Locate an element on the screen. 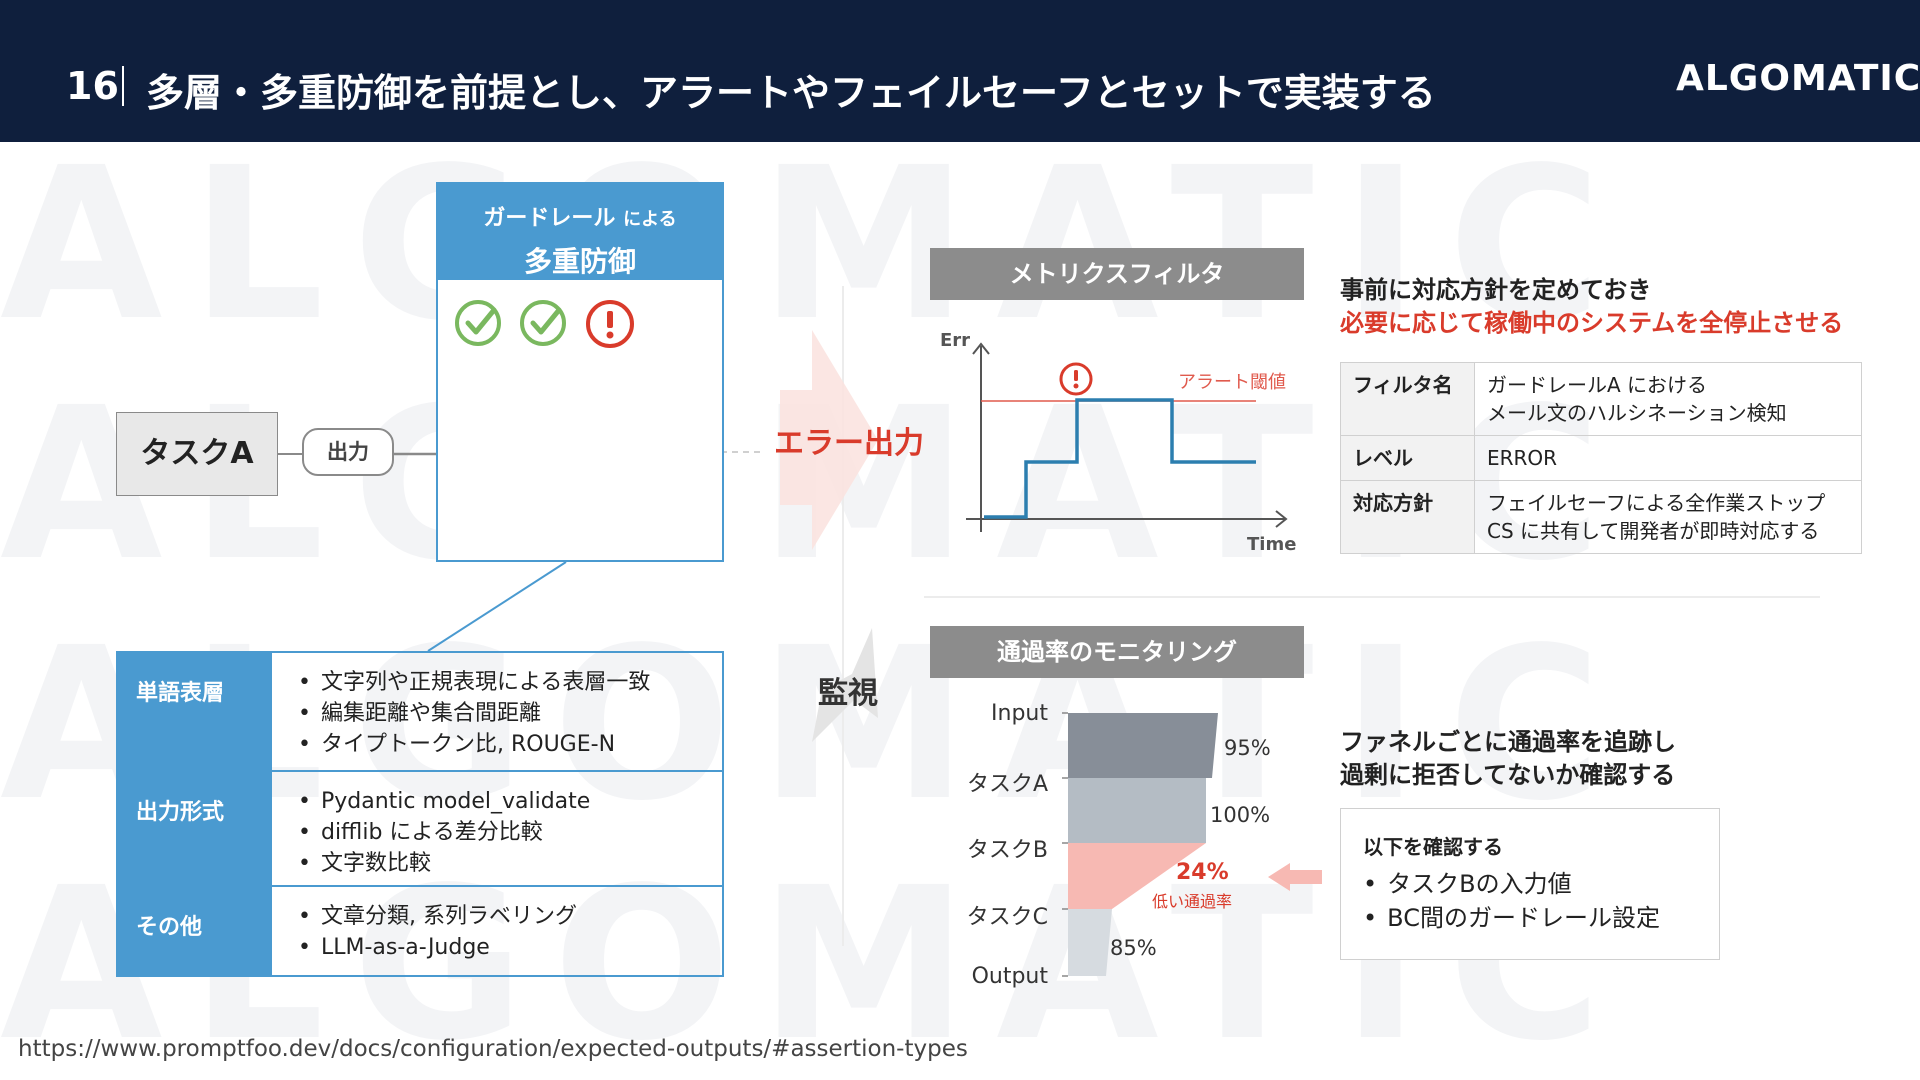 The image size is (1920, 1080). list-item: difflib による差分比較 is located at coordinates (444, 832).